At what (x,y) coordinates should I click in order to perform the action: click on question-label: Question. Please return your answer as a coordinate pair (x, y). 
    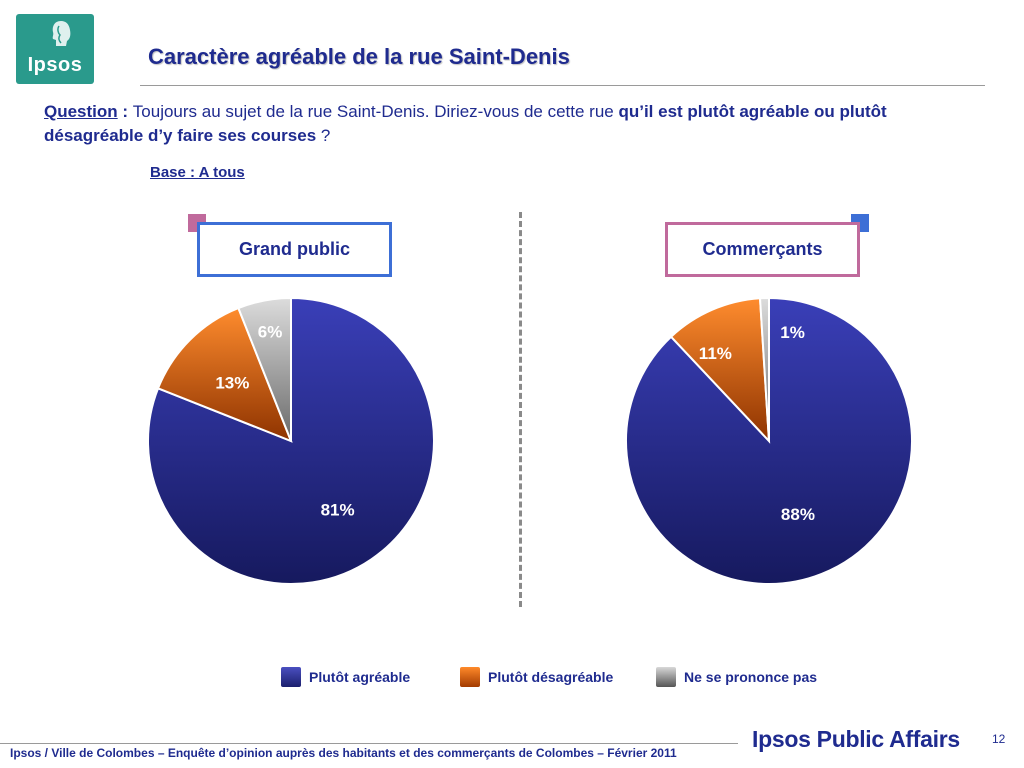
    Looking at the image, I should click on (81, 111).